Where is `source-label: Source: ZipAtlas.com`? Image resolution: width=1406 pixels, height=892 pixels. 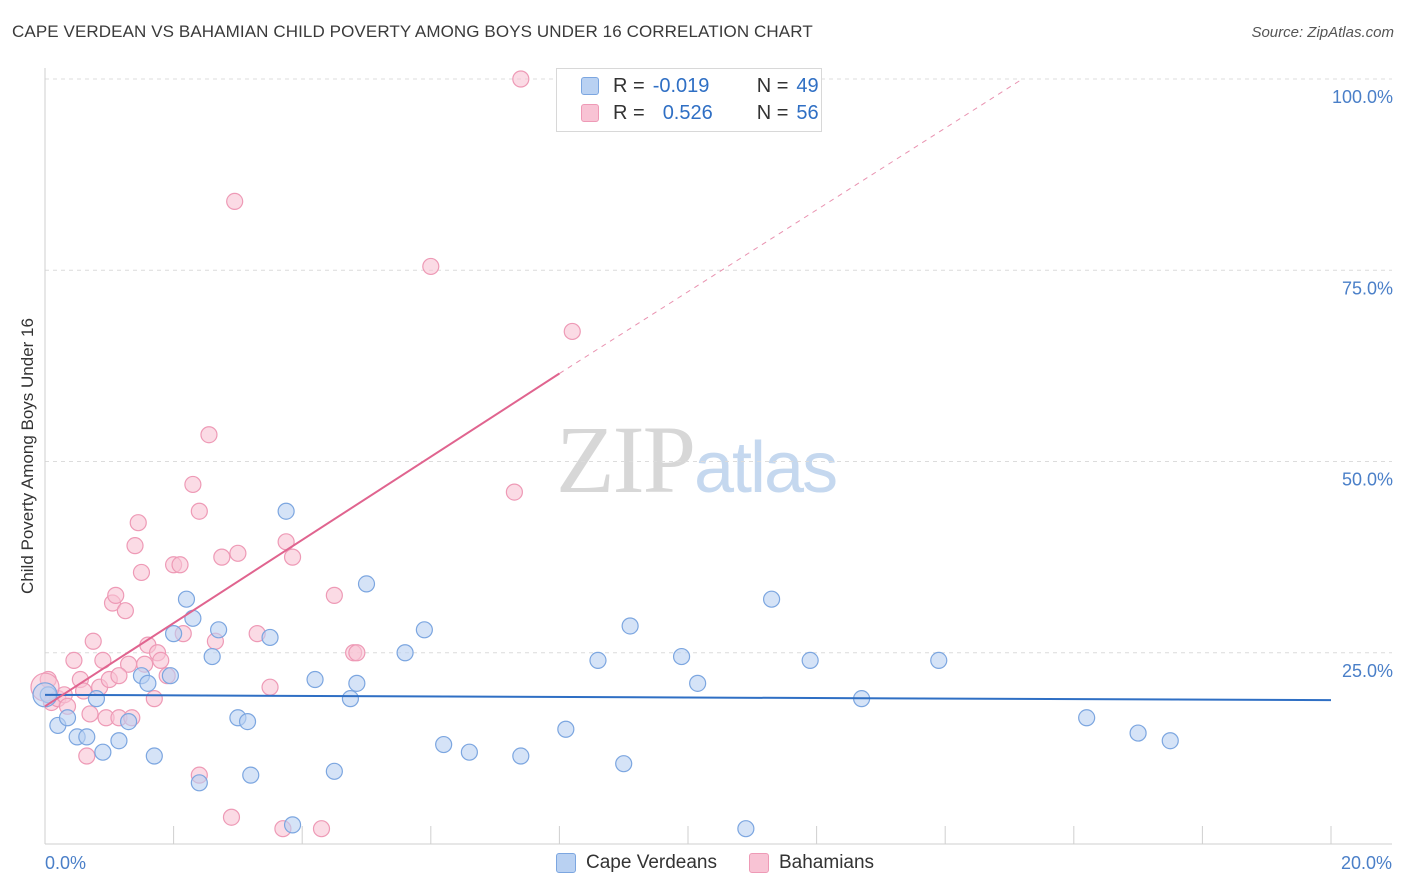
source-label: Source: ZipAtlas.com is located at coordinates (1322, 32).